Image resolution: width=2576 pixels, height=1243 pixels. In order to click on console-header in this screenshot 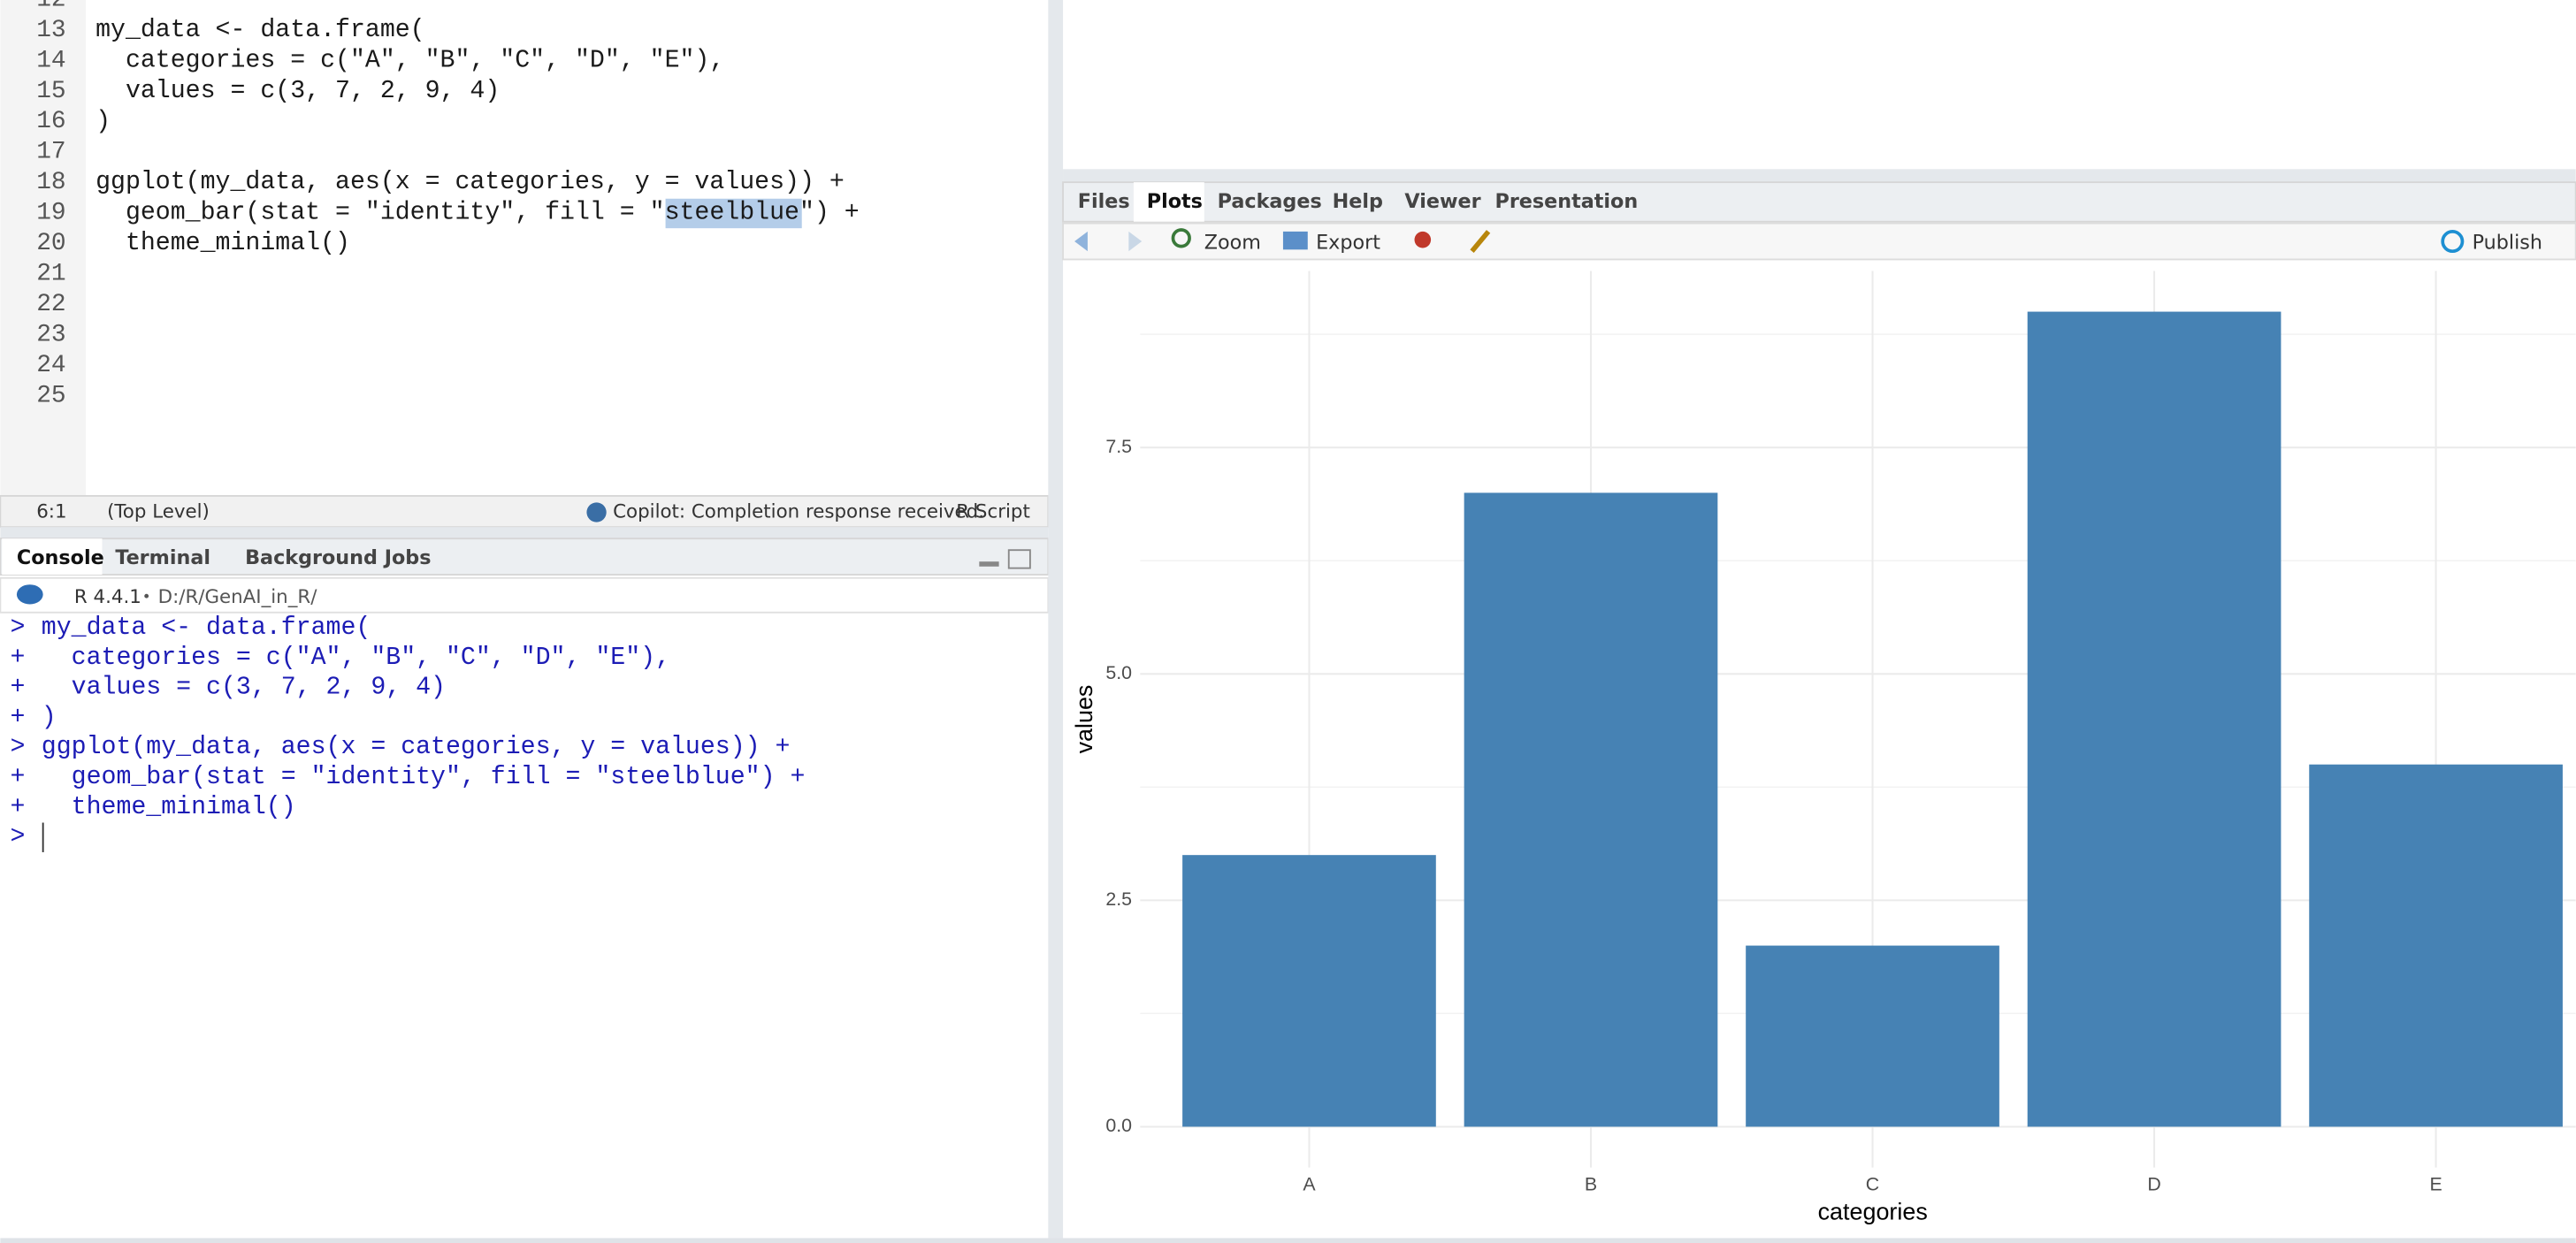, I will do `click(525, 595)`.